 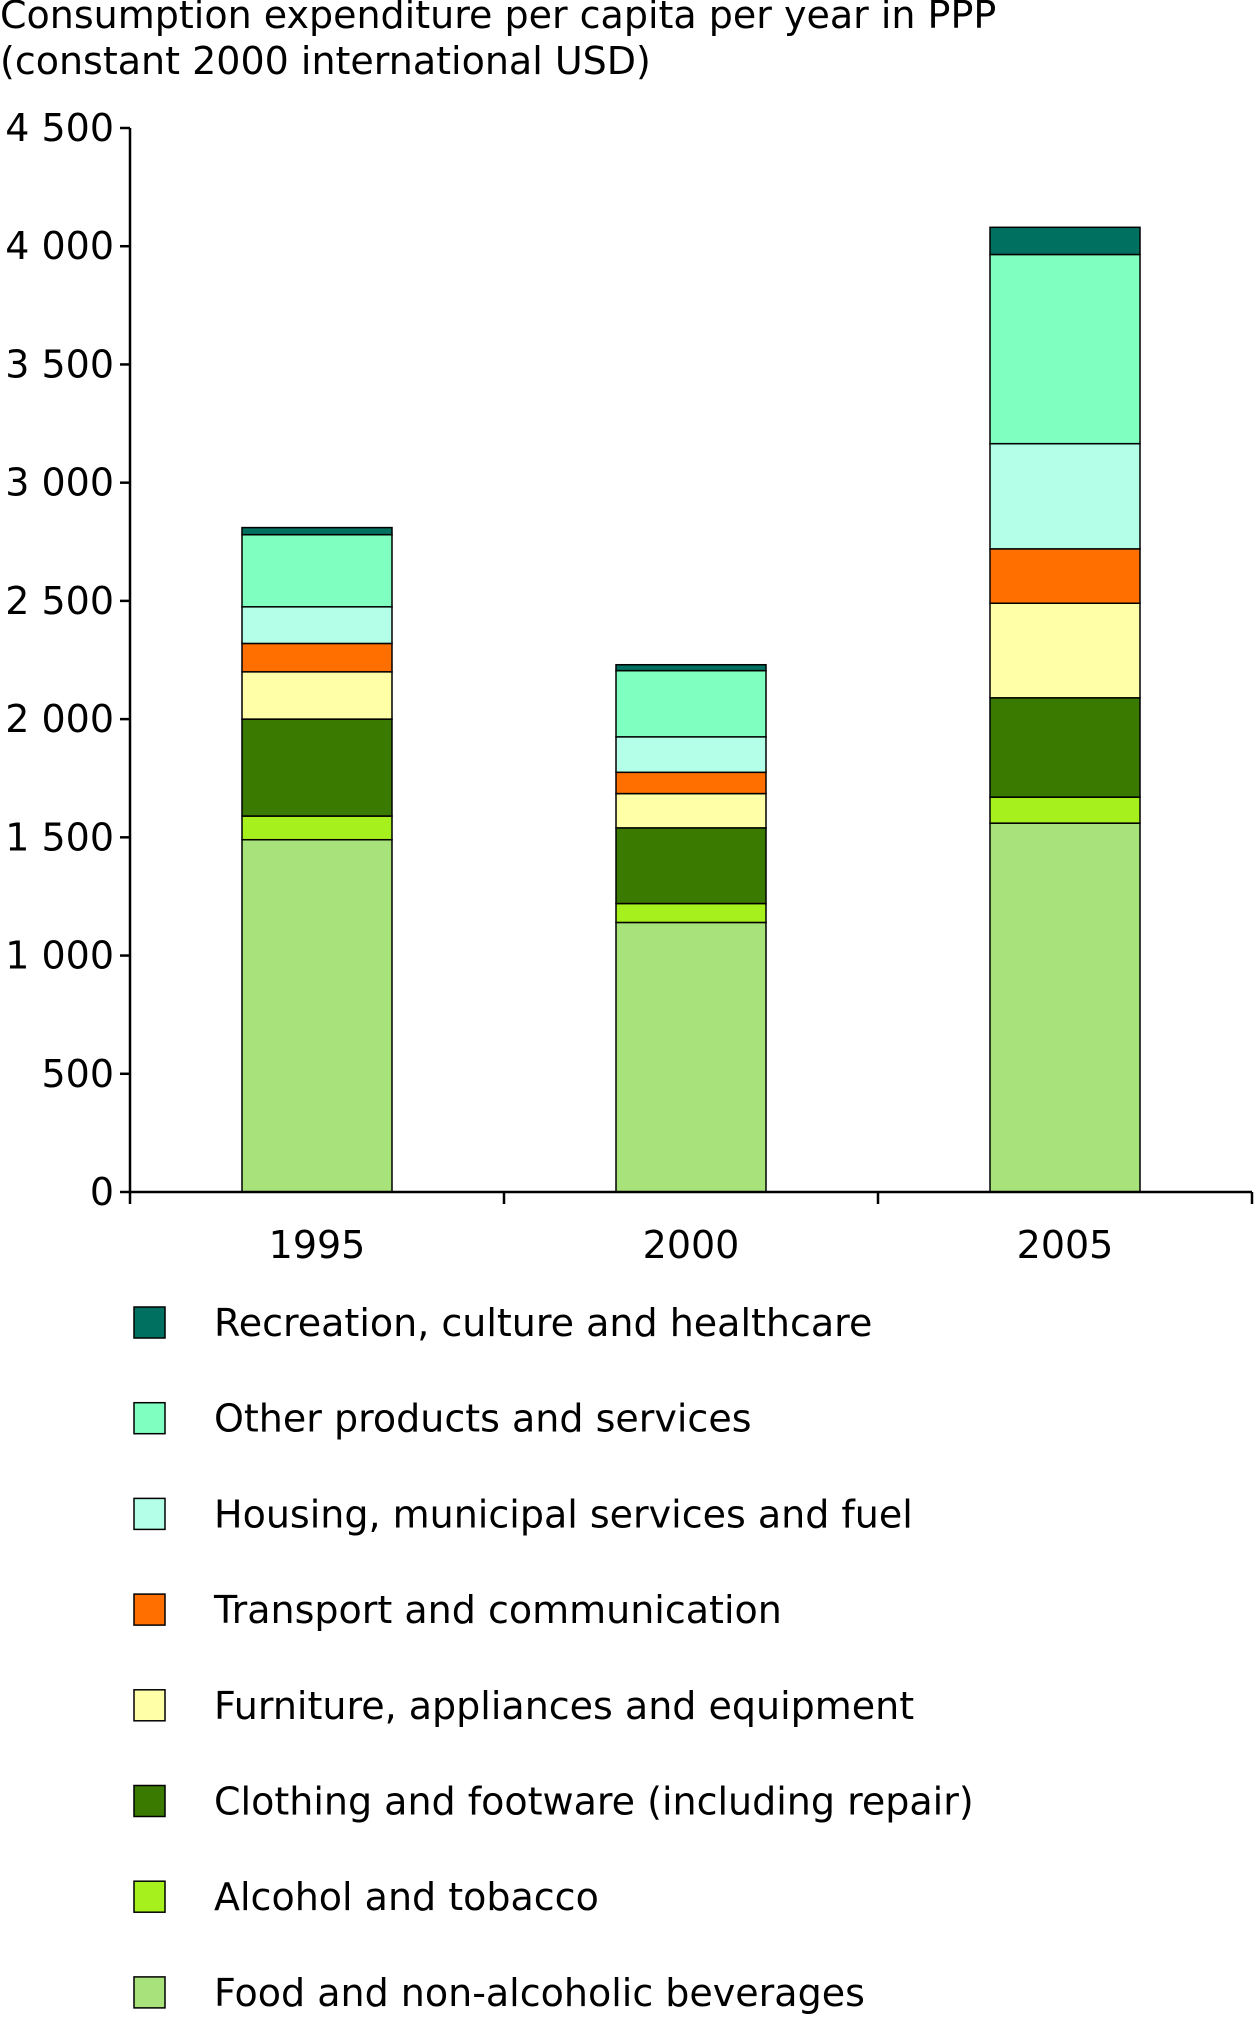 I want to click on legend-label-0: Recreation, culture and healthcare, so click(x=543, y=1323).